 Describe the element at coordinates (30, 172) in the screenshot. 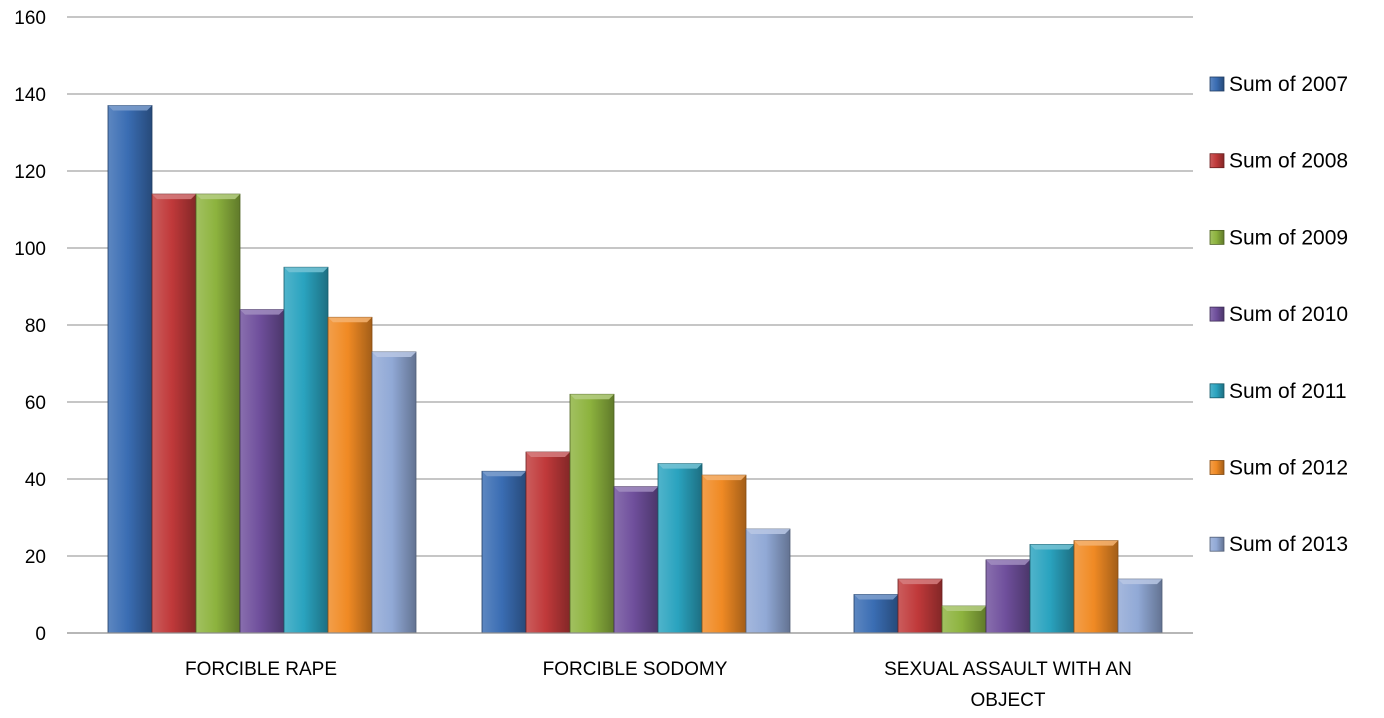

I see `y-tick-label: 120` at that location.